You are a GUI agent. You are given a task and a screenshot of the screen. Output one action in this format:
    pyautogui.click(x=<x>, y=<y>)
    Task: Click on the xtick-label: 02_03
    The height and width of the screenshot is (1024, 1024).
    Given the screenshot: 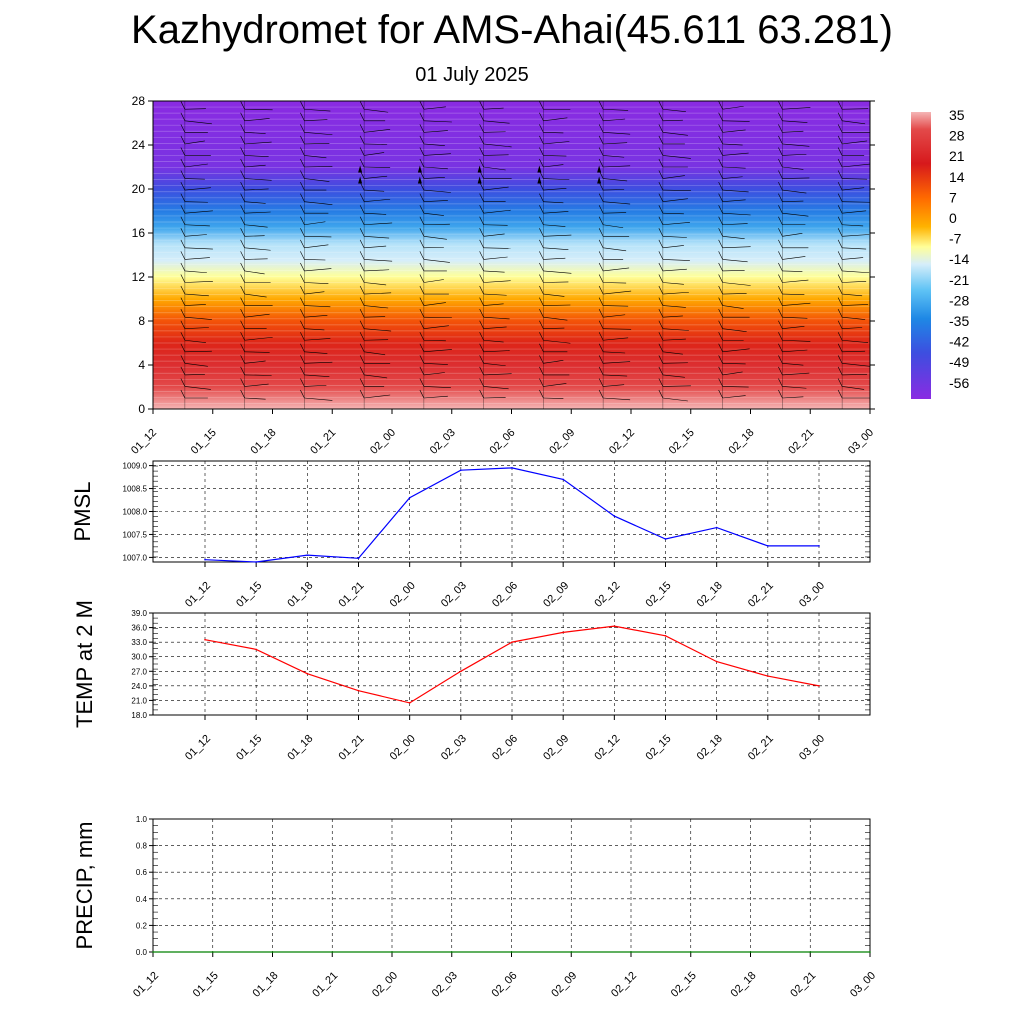 What is the action you would take?
    pyautogui.click(x=445, y=985)
    